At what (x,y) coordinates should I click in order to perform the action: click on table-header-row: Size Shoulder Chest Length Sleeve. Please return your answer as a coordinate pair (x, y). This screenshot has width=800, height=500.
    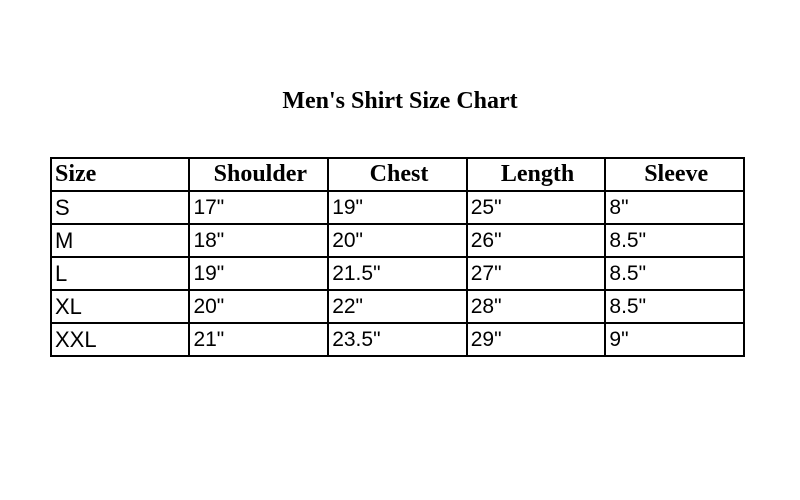
    Looking at the image, I should click on (397, 174).